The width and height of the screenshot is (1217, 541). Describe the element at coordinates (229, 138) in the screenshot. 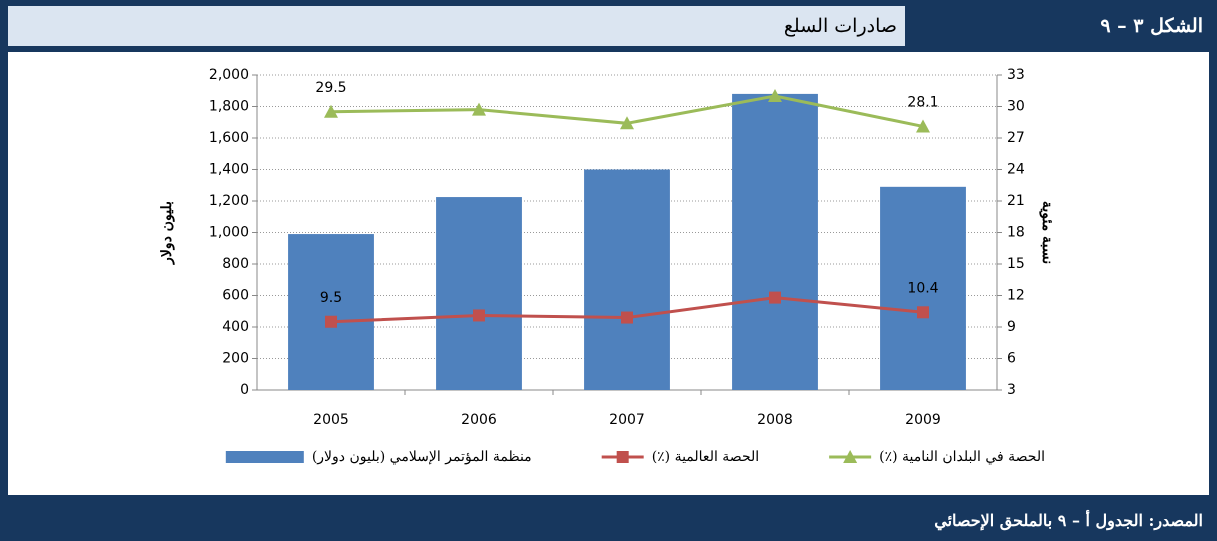

I see `y-tick-label: 1,600` at that location.